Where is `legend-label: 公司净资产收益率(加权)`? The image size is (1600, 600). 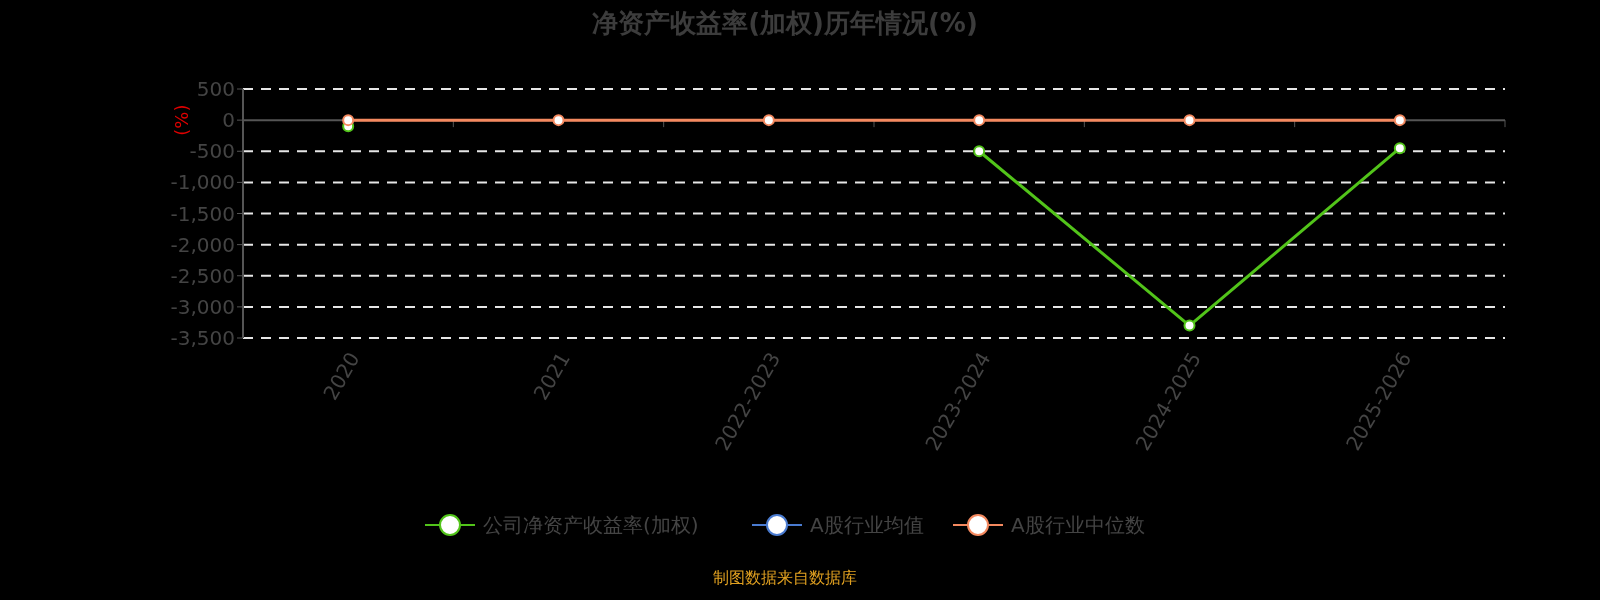 legend-label: 公司净资产收益率(加权) is located at coordinates (591, 525).